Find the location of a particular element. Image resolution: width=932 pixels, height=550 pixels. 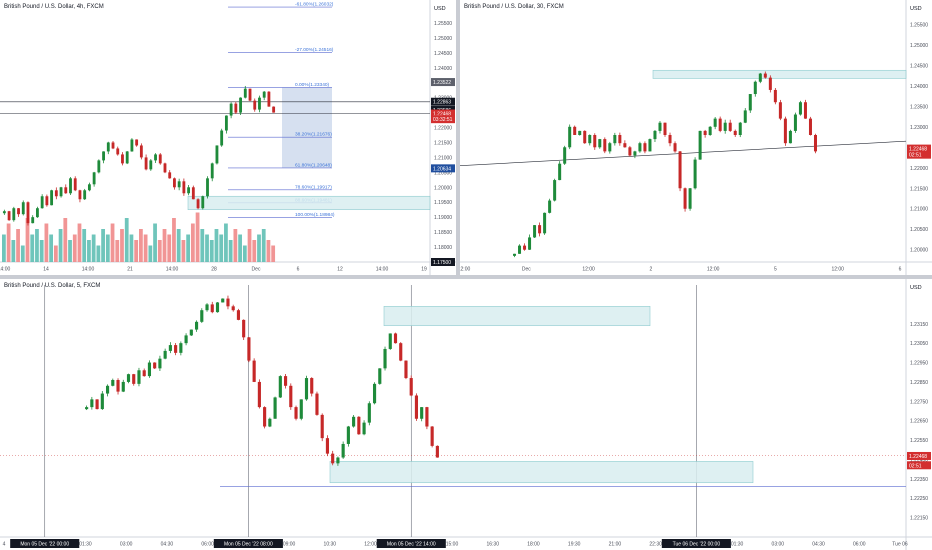

time-tick-label: 16:30 is located at coordinates (492, 545).